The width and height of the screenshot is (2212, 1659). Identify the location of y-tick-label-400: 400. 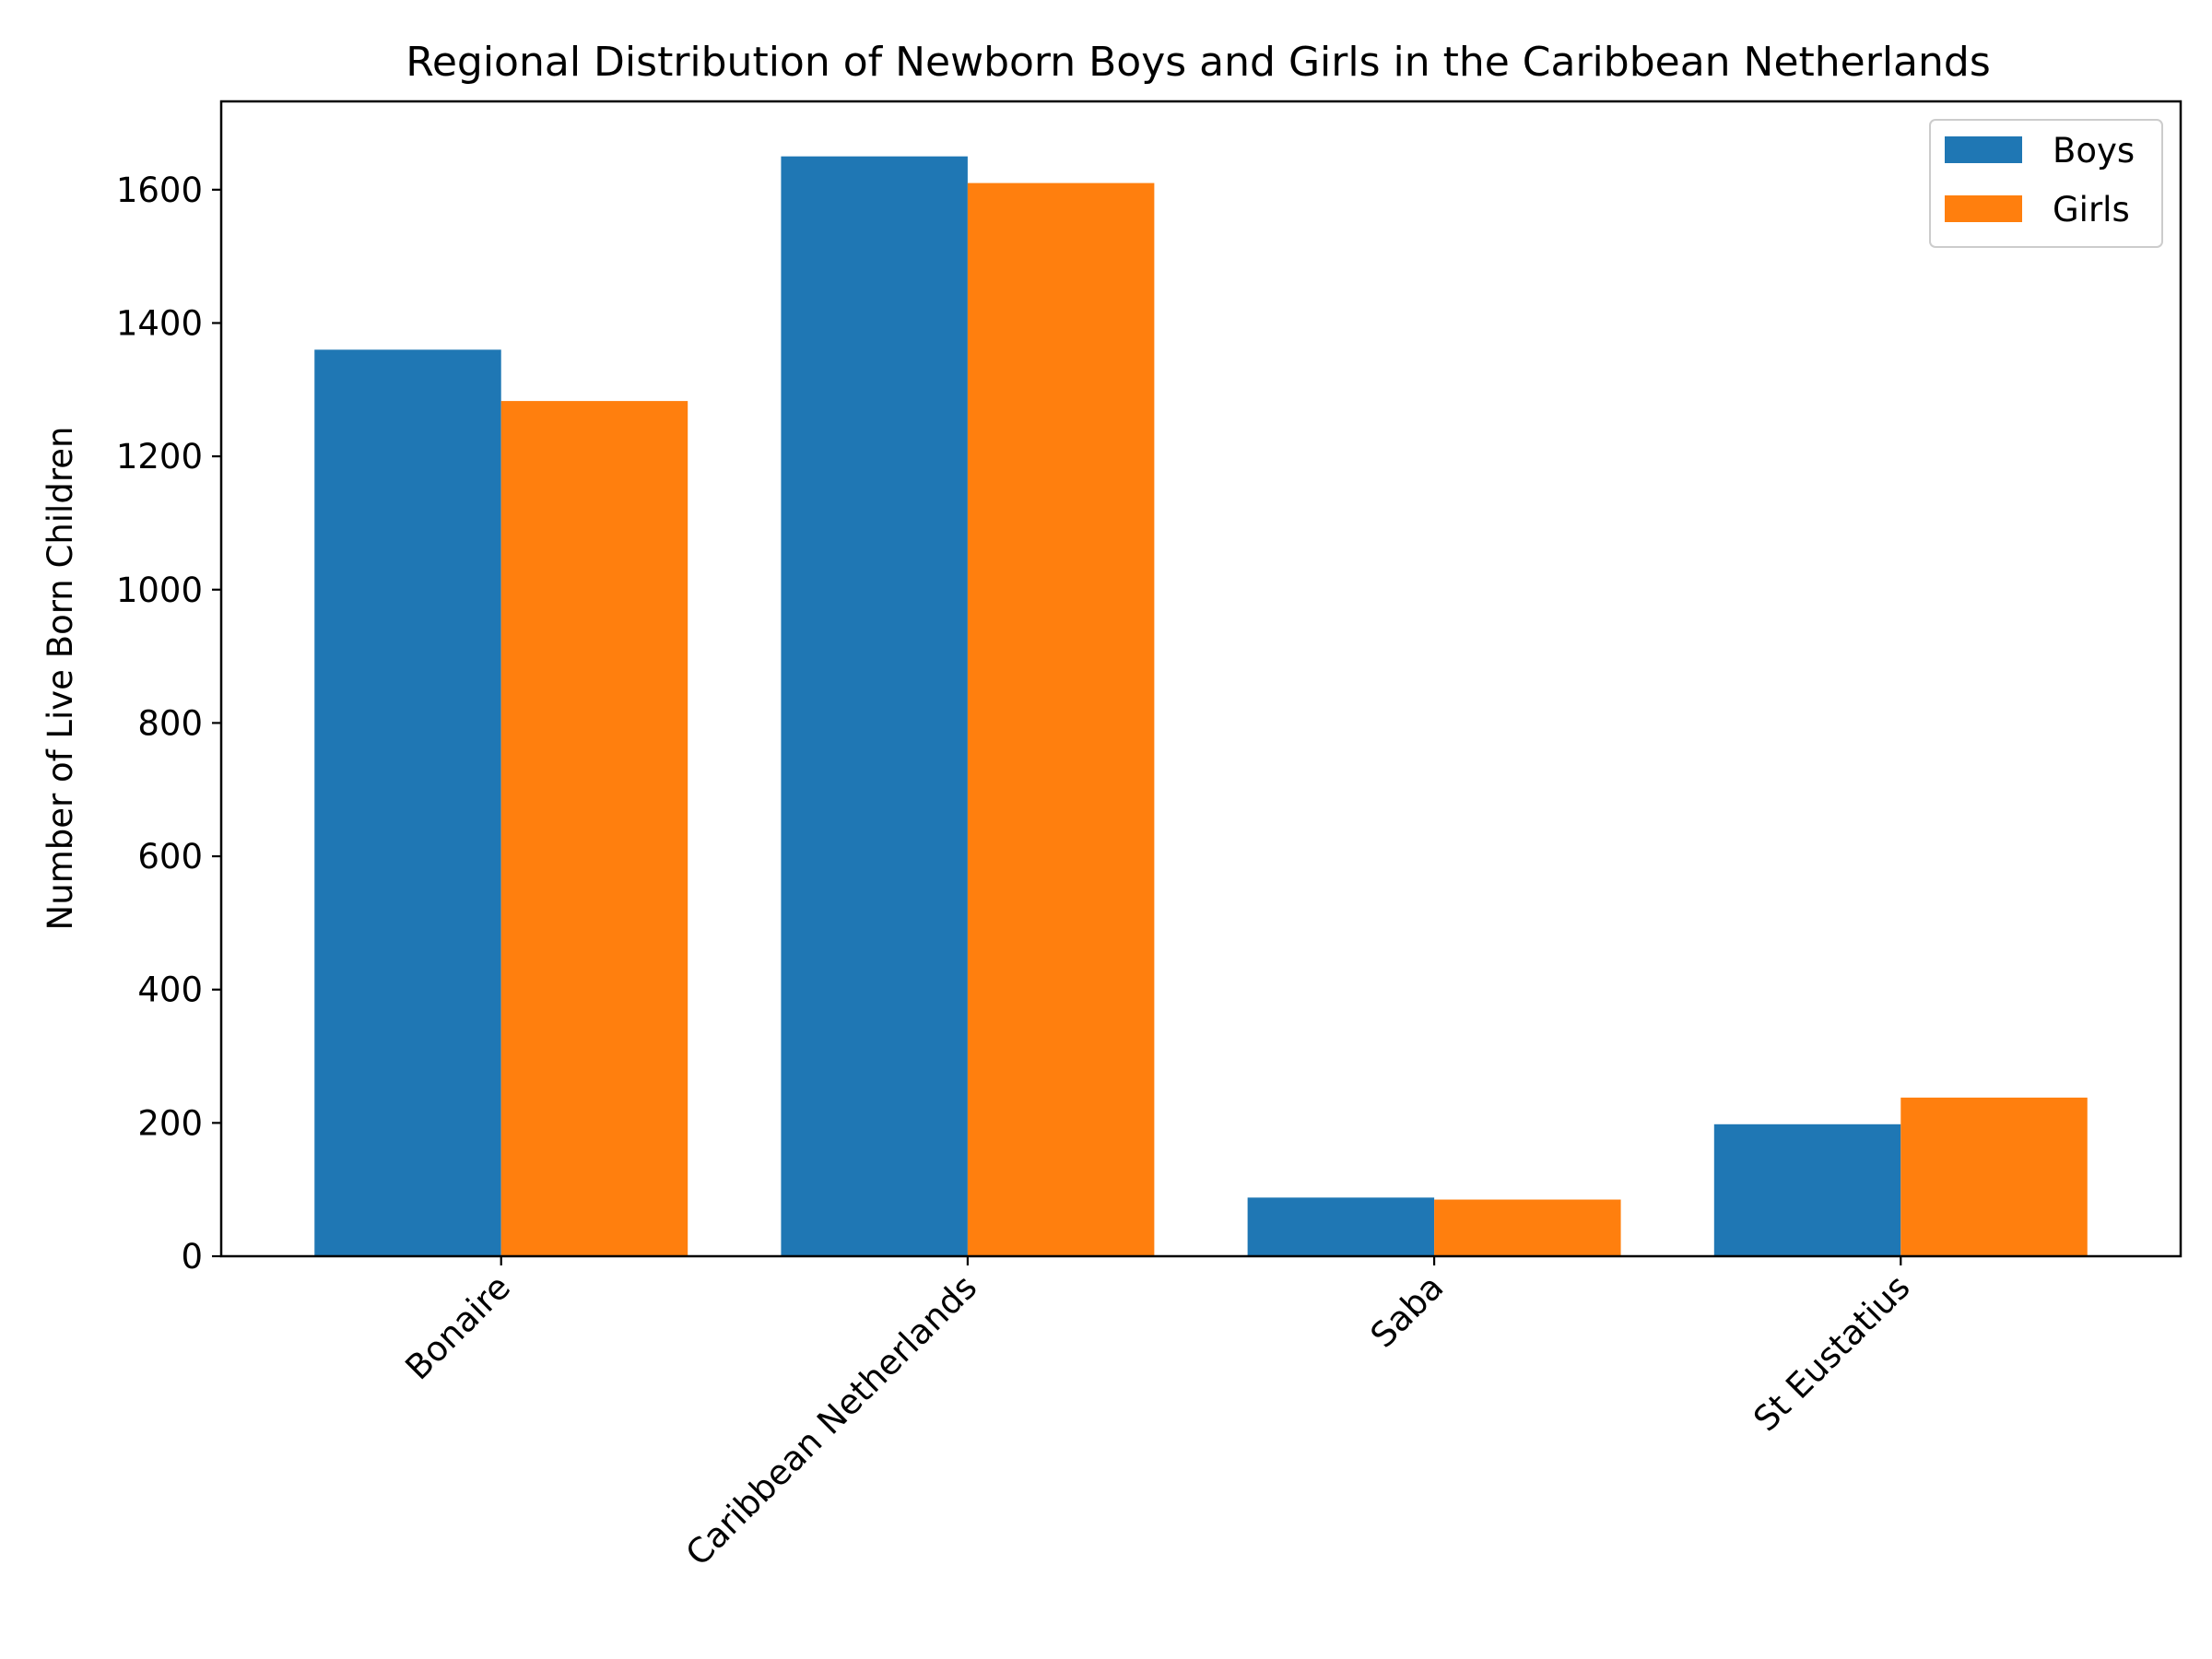
(170, 990).